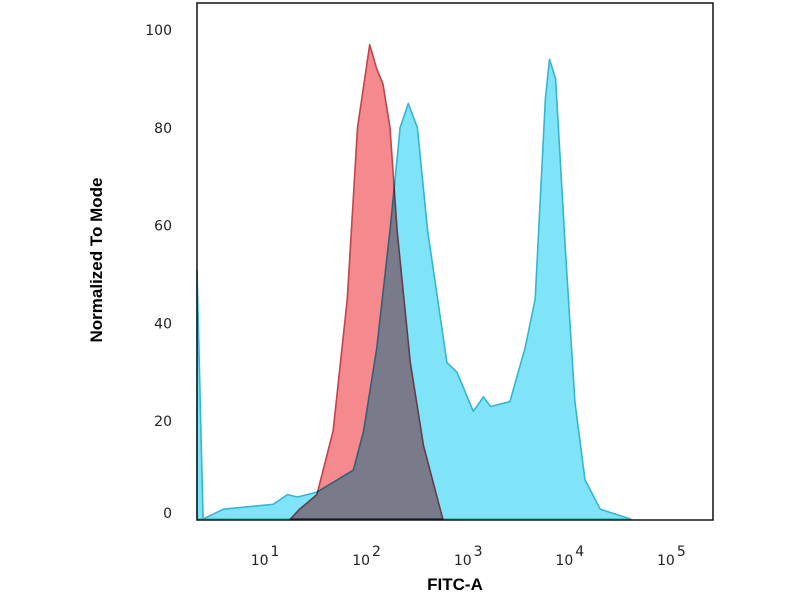 This screenshot has width=800, height=600. I want to click on y-tick-label: 80, so click(163, 129).